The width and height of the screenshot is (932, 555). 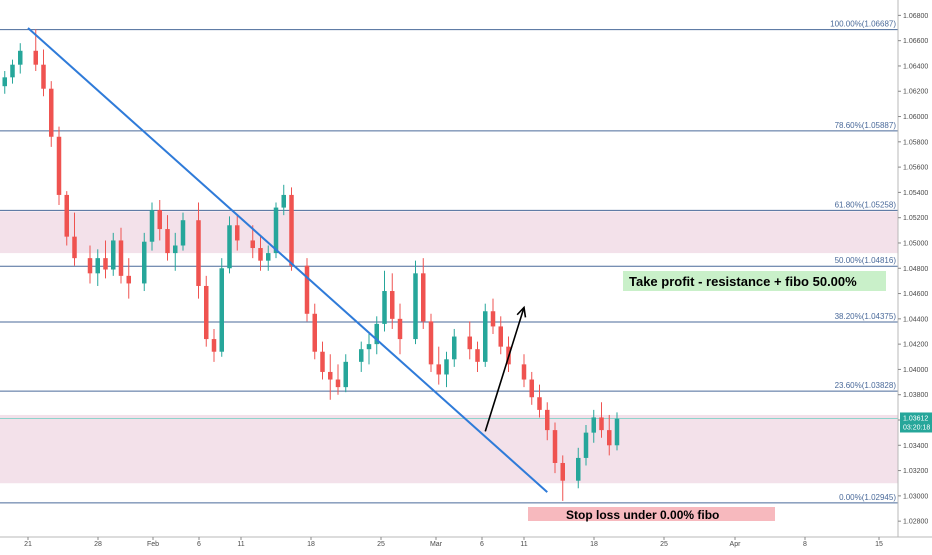 What do you see at coordinates (915, 294) in the screenshot?
I see `price-tick-label: 1.04600` at bounding box center [915, 294].